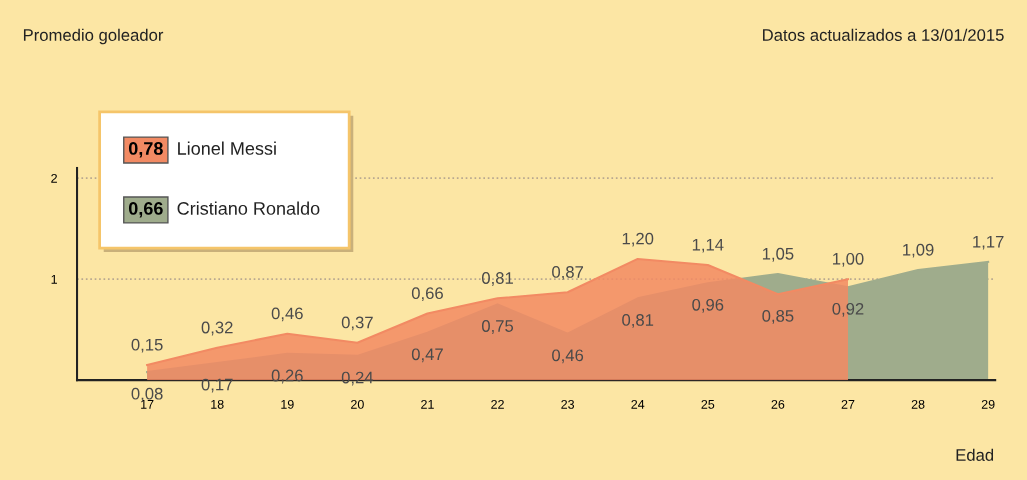  I want to click on x-tick-label: 22, so click(497, 404).